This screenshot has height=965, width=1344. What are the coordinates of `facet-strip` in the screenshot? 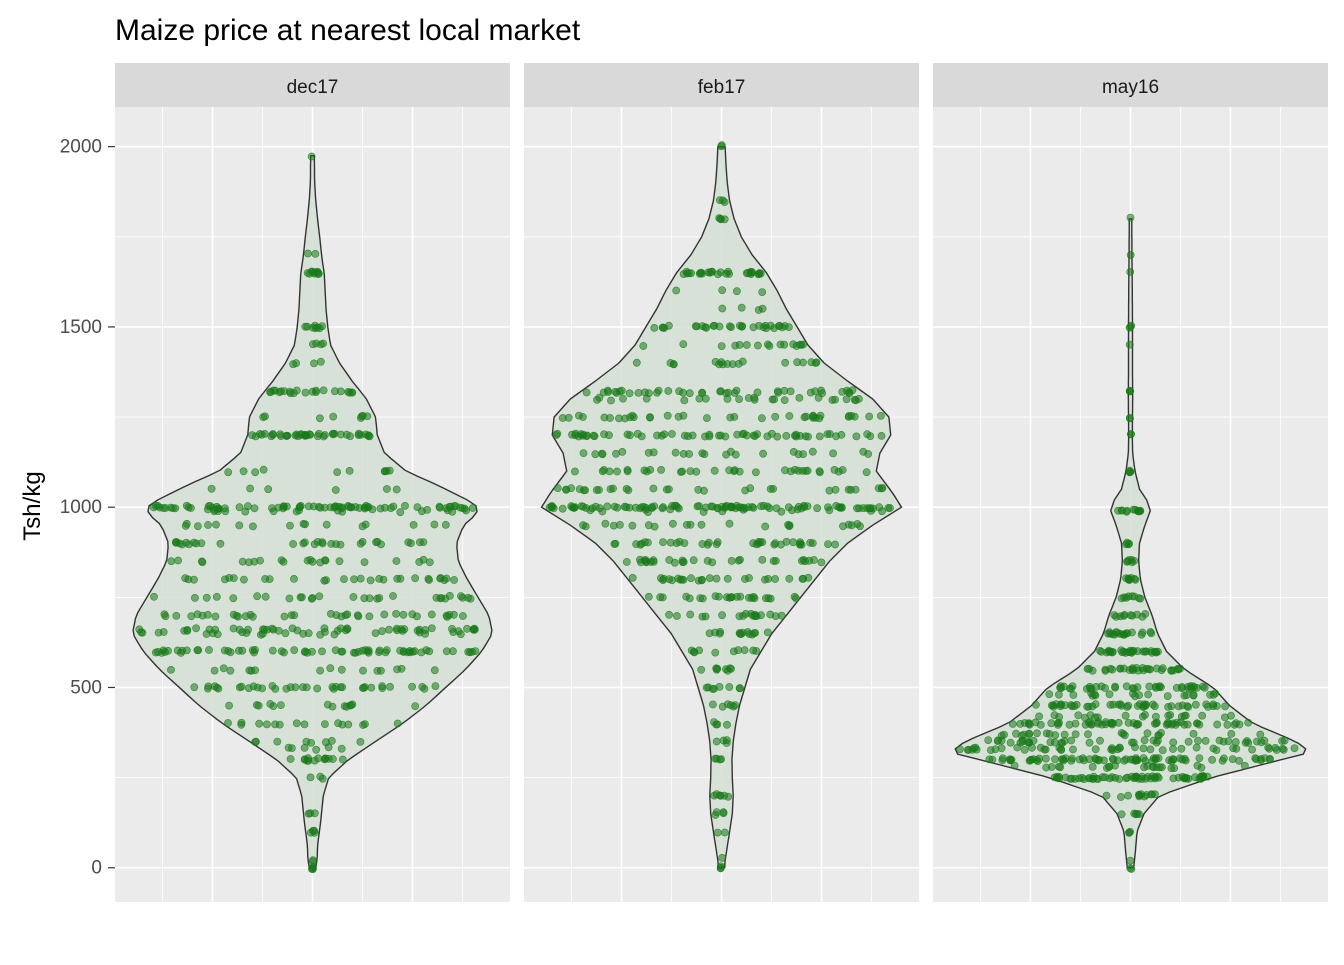 It's located at (721, 85).